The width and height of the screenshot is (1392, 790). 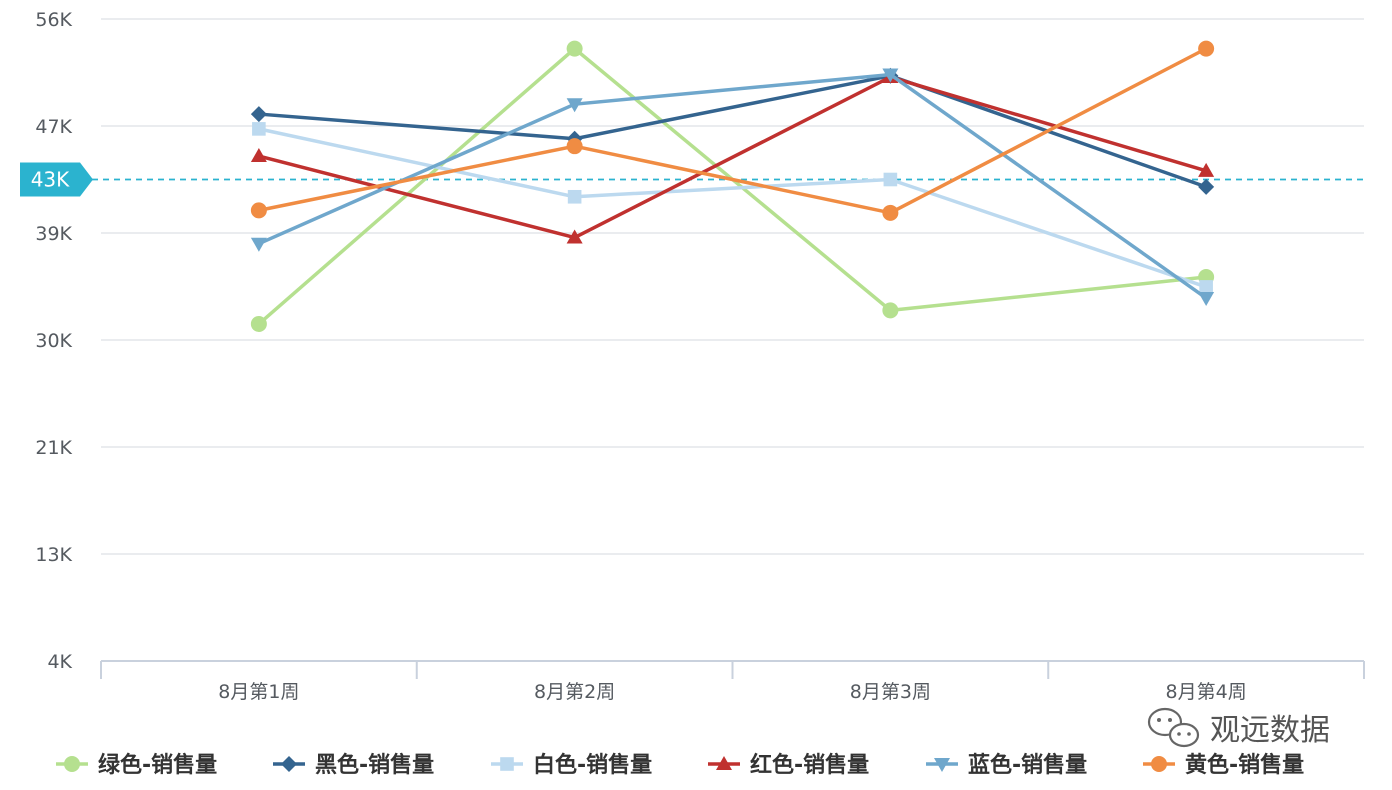 What do you see at coordinates (809, 765) in the screenshot?
I see `legend-label: 红色-销售量` at bounding box center [809, 765].